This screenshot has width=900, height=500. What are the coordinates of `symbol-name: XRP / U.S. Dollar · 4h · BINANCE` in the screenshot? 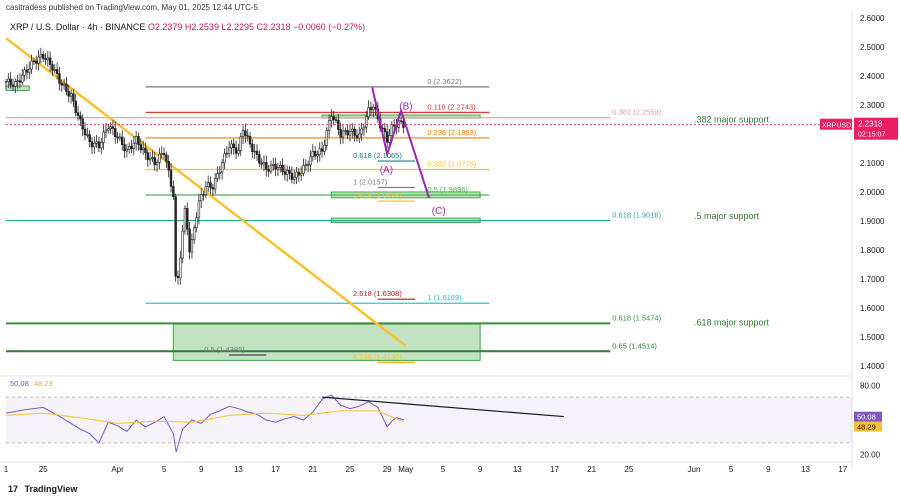 It's located at (78, 27).